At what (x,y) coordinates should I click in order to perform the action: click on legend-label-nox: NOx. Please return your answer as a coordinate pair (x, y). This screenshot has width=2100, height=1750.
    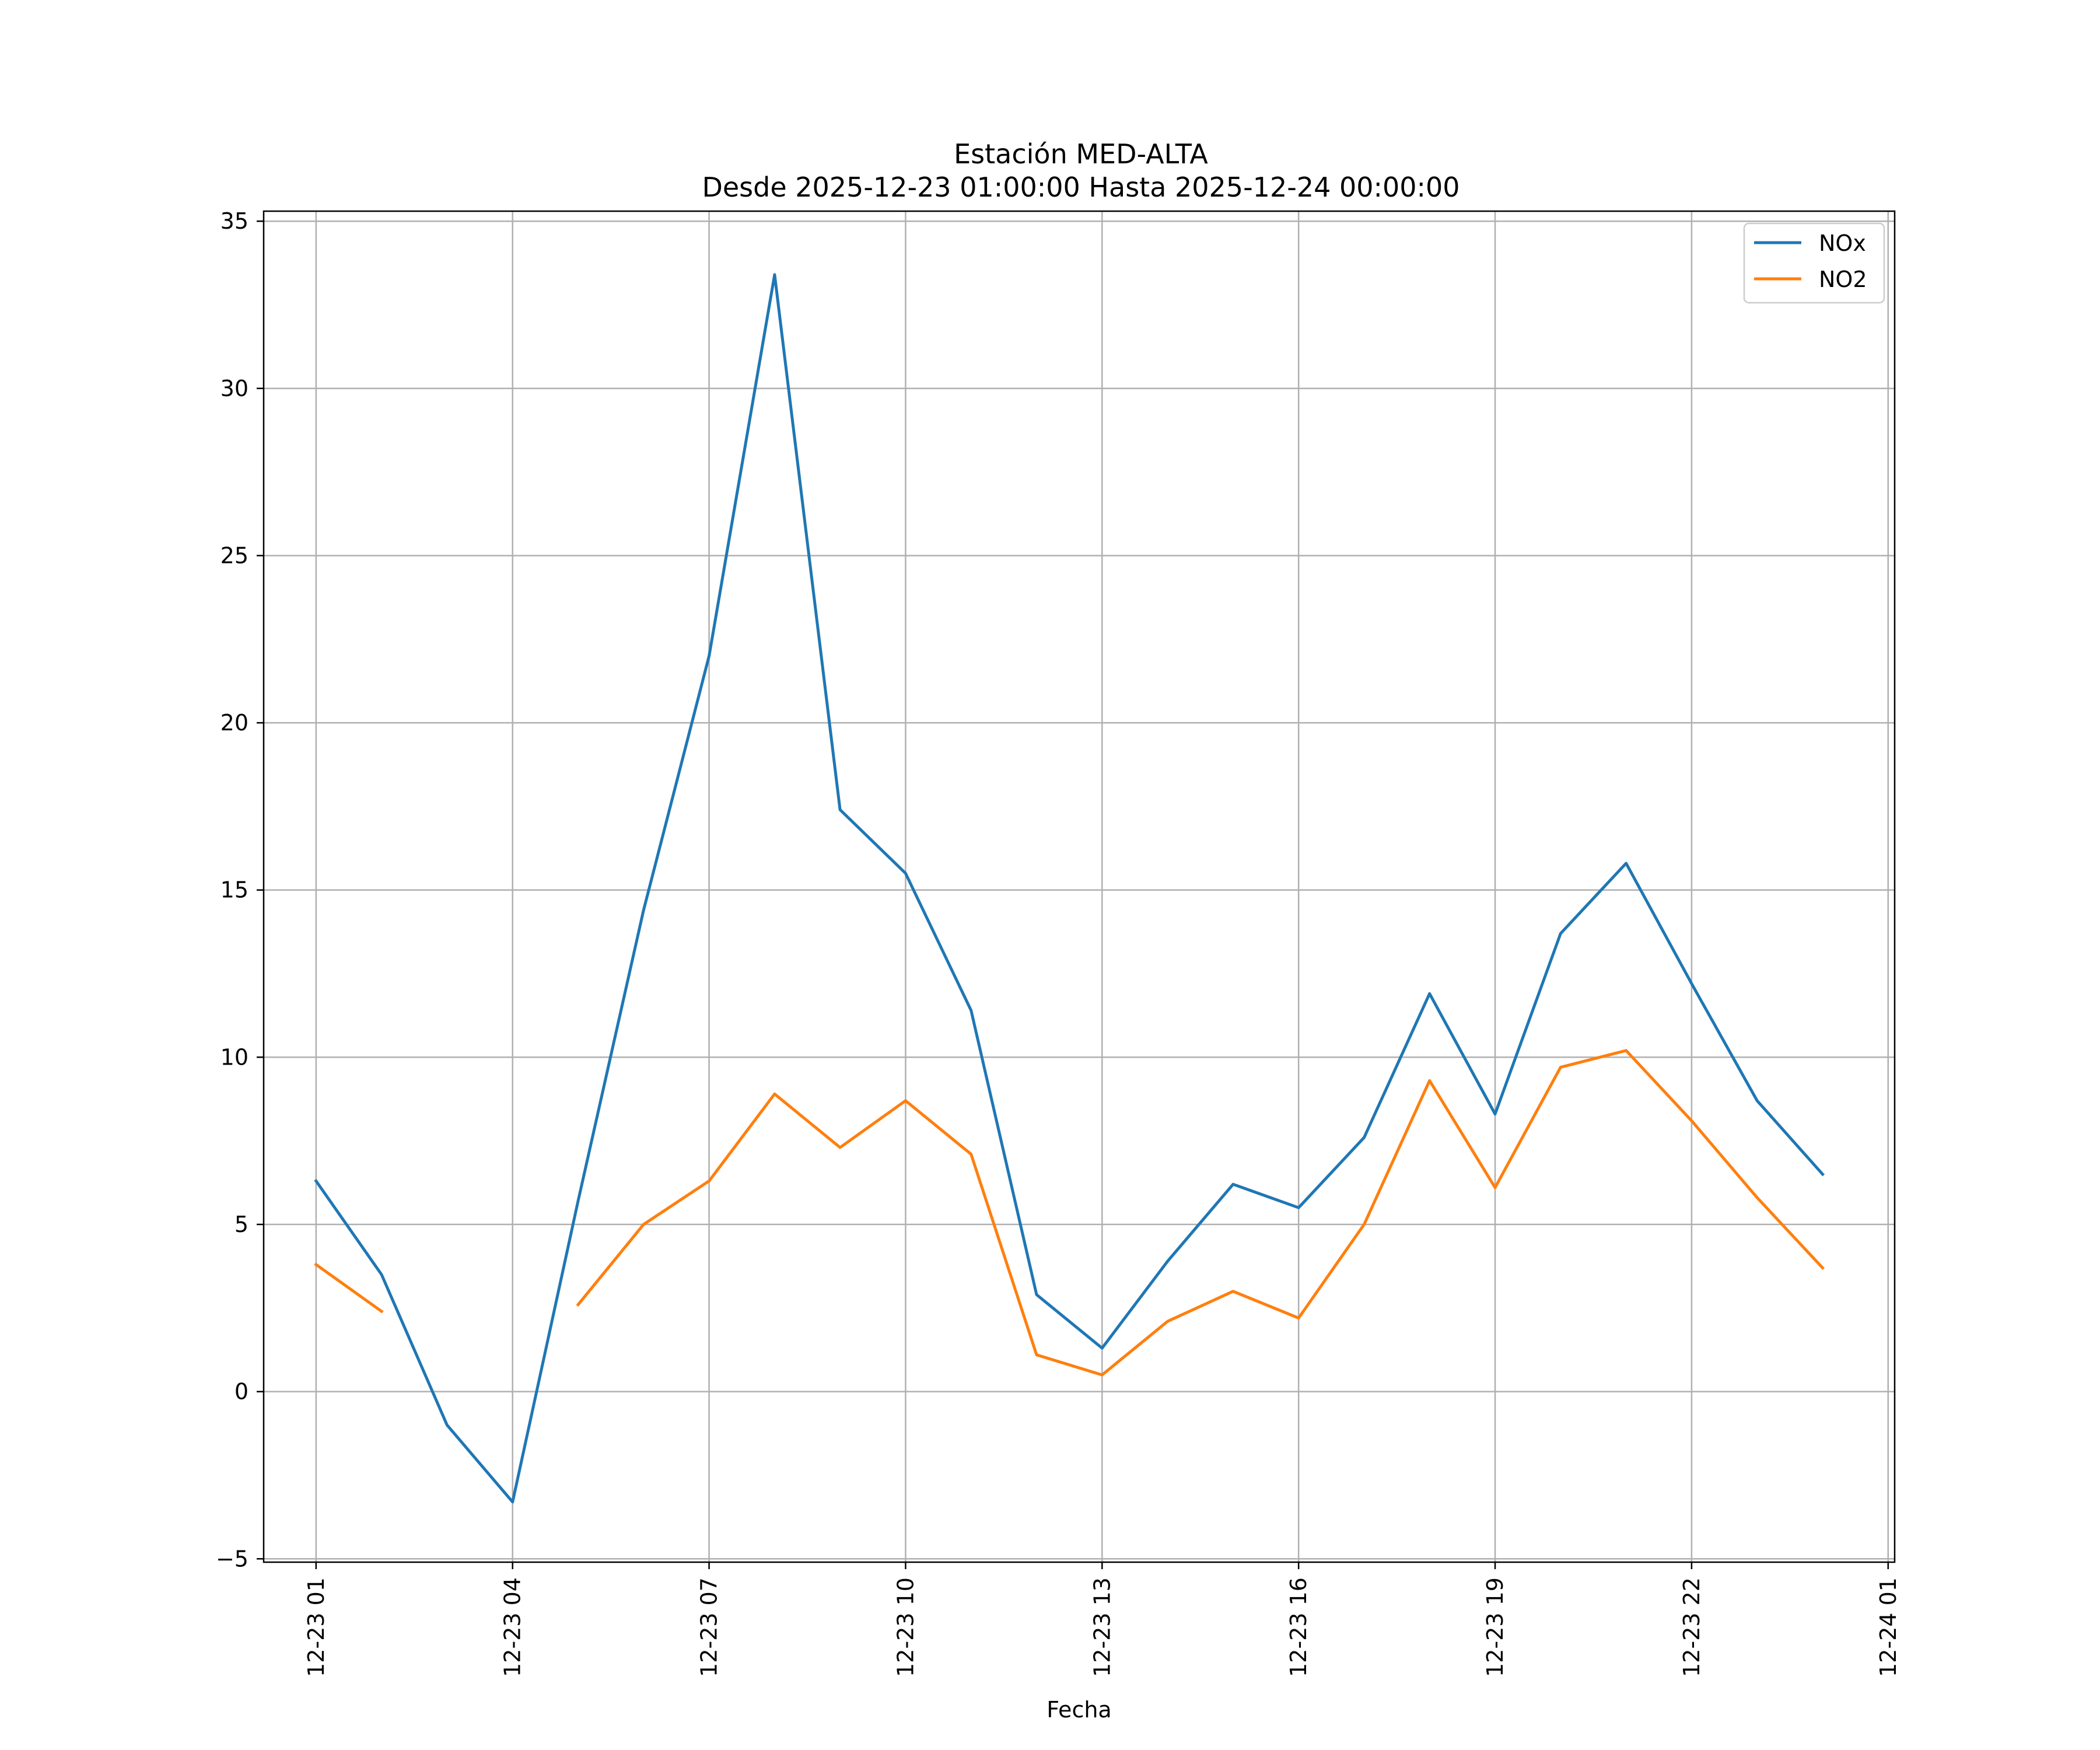
    Looking at the image, I should click on (1842, 243).